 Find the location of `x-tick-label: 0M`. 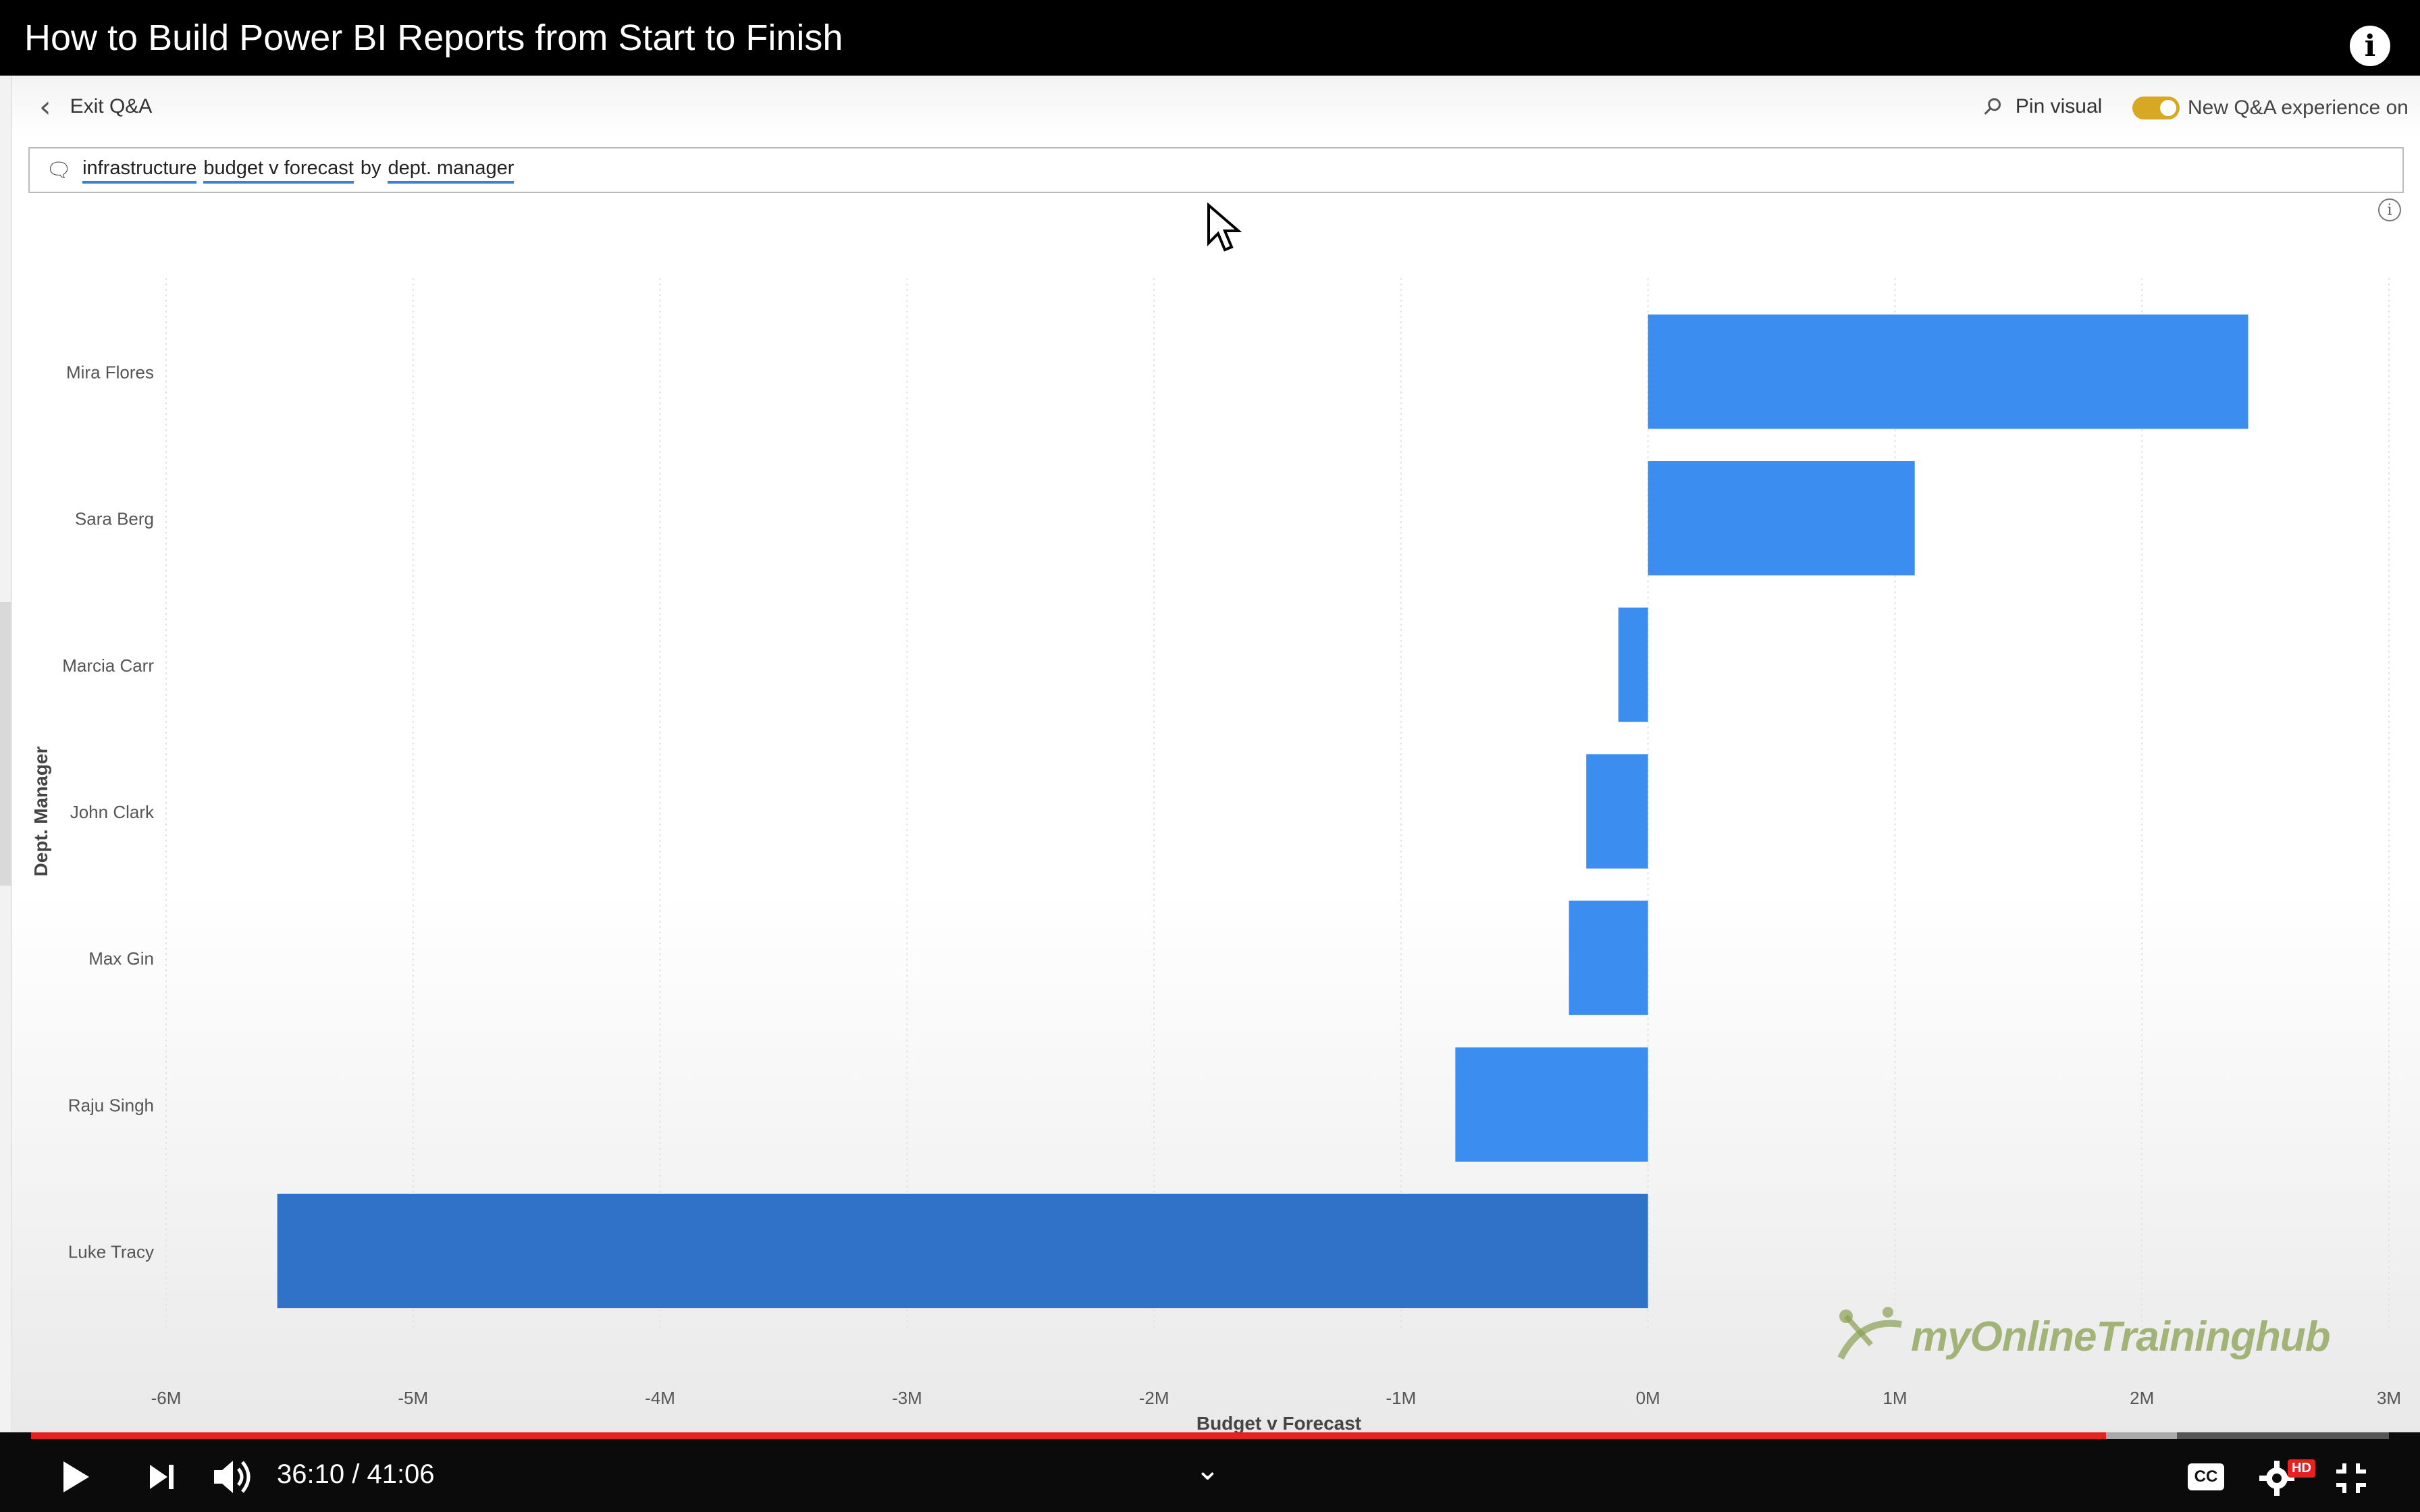

x-tick-label: 0M is located at coordinates (1648, 1398).